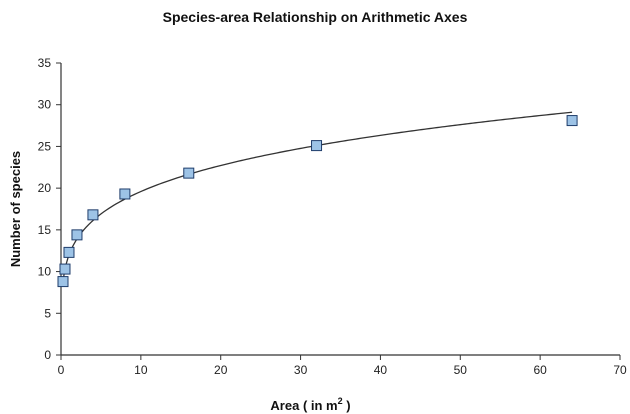 The image size is (630, 414). I want to click on y-tick-label: 35, so click(45, 63).